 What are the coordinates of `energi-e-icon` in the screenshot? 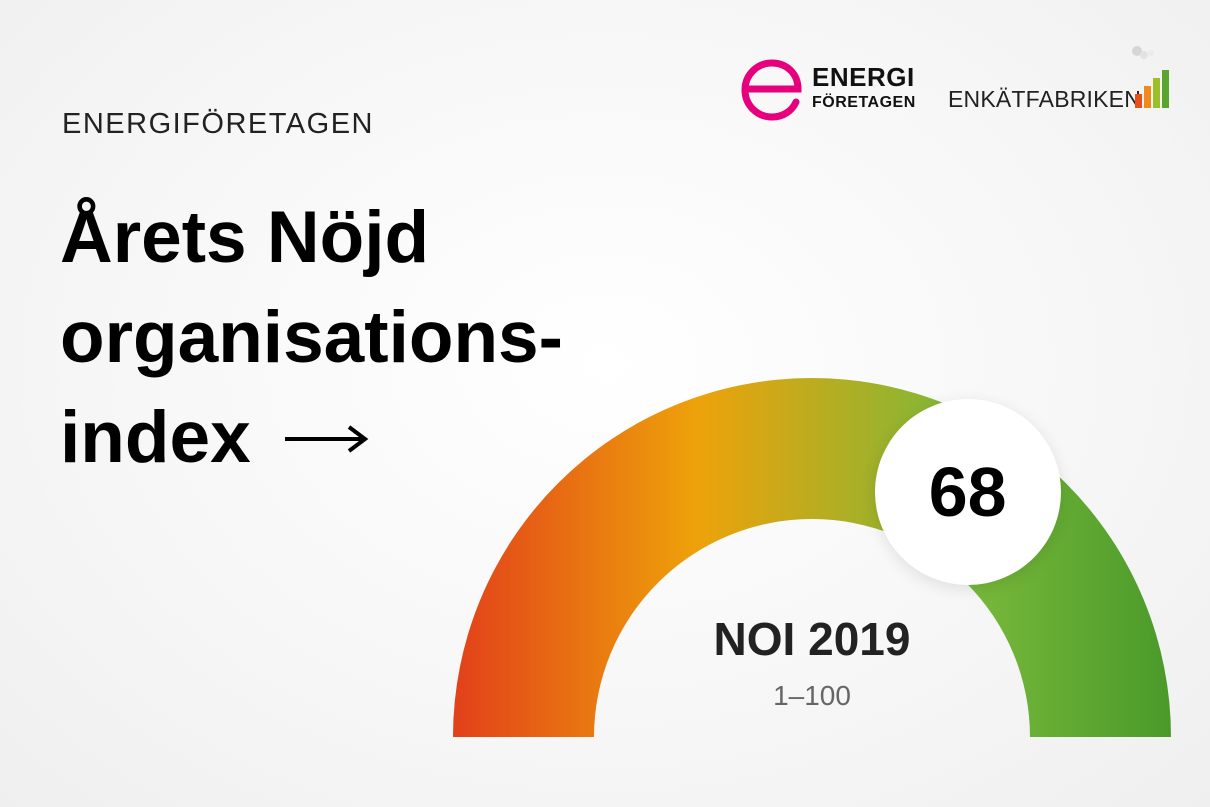 It's located at (771, 90).